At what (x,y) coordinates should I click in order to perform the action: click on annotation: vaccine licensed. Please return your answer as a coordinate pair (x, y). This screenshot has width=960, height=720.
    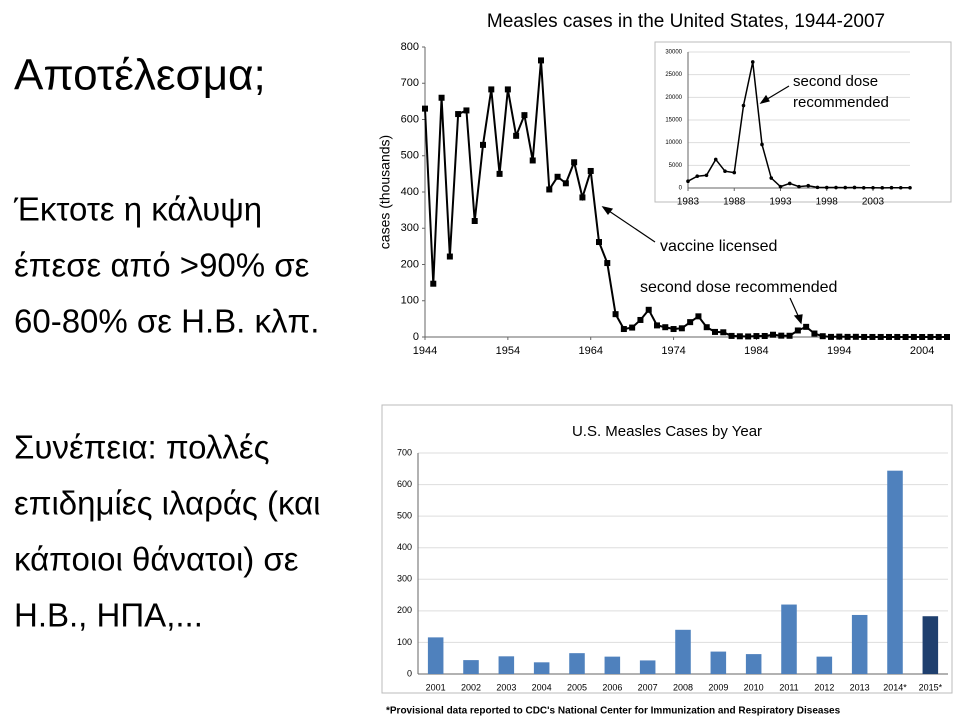
    Looking at the image, I should click on (718, 246).